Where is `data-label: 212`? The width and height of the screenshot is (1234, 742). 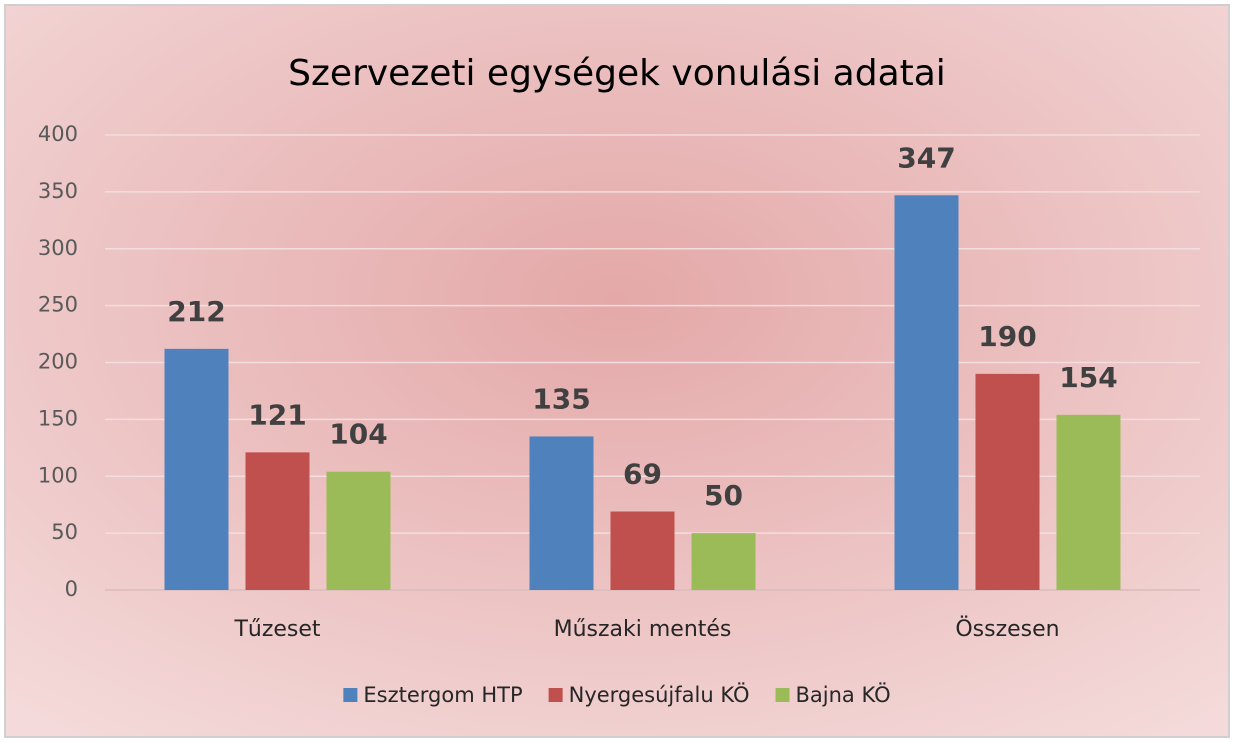 data-label: 212 is located at coordinates (196, 311).